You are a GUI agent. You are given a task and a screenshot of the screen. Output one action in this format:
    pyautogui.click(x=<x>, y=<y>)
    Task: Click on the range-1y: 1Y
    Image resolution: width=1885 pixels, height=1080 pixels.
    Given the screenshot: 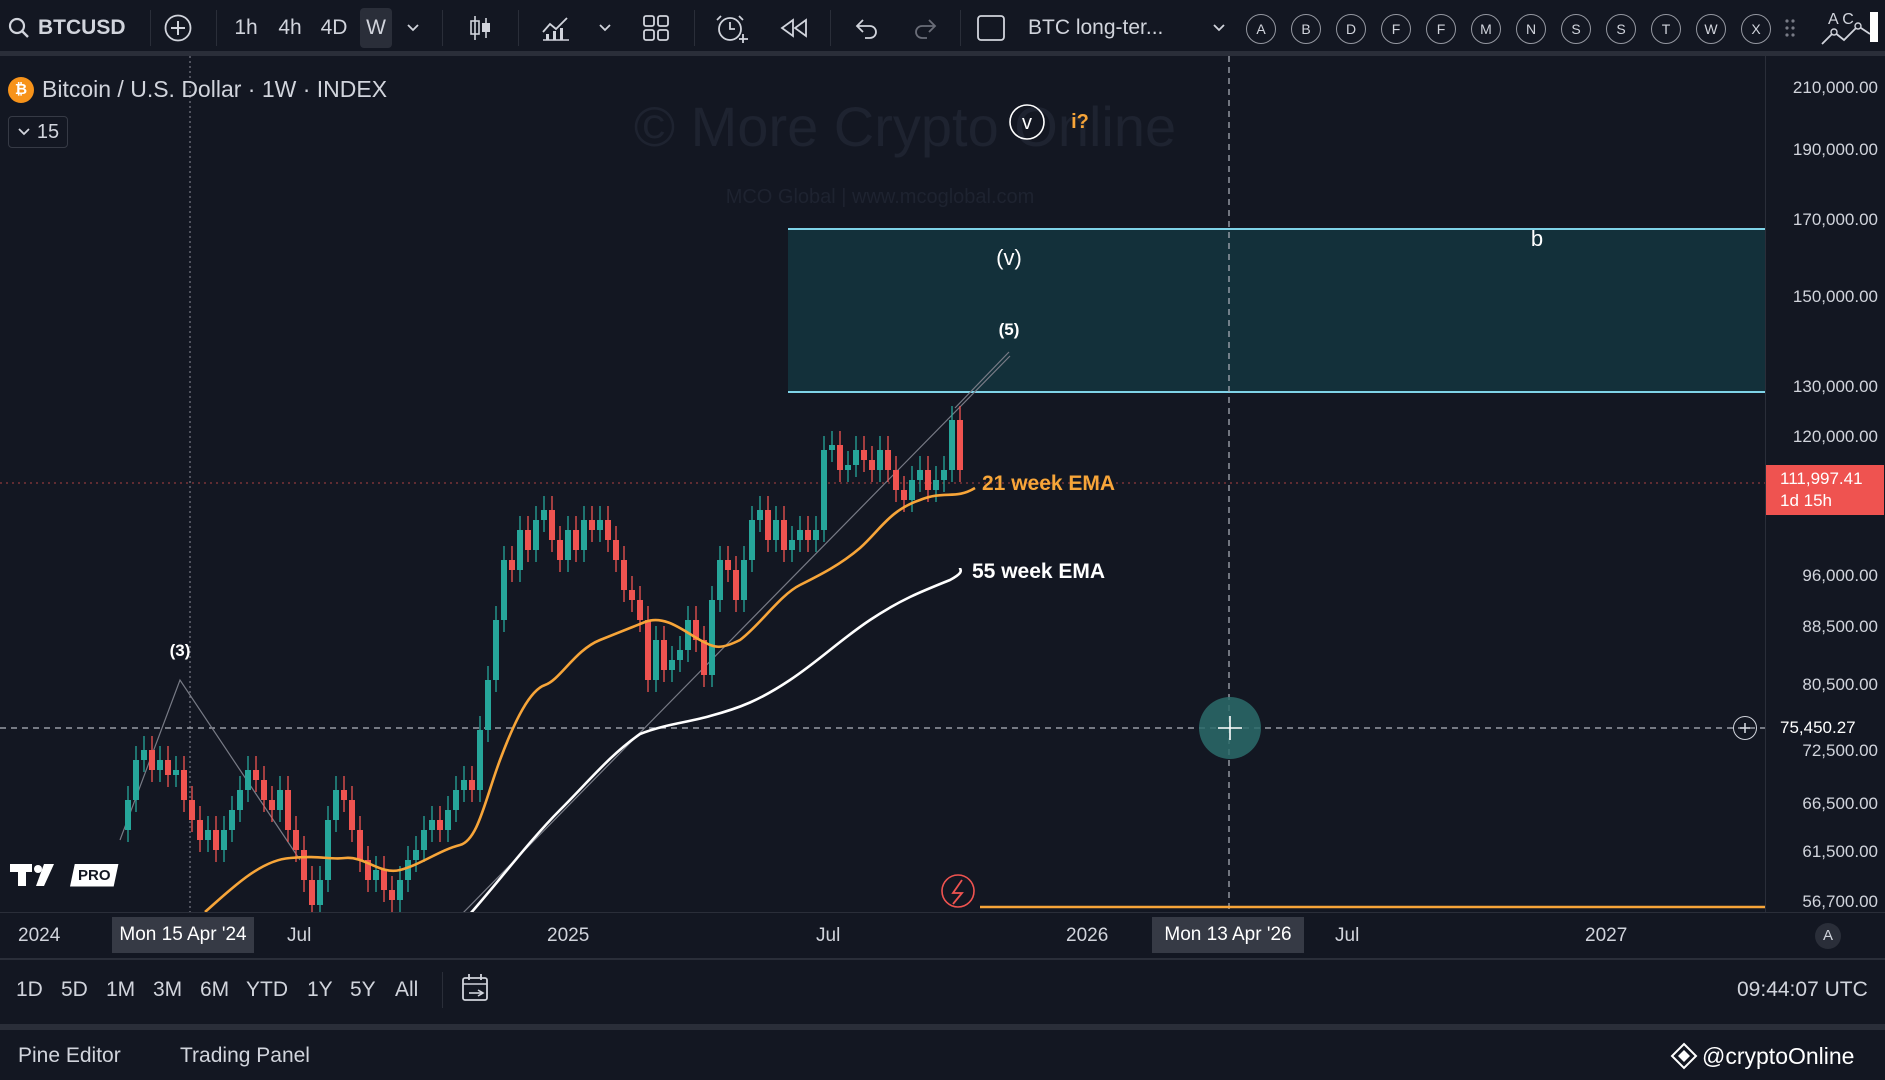 What is the action you would take?
    pyautogui.click(x=320, y=989)
    